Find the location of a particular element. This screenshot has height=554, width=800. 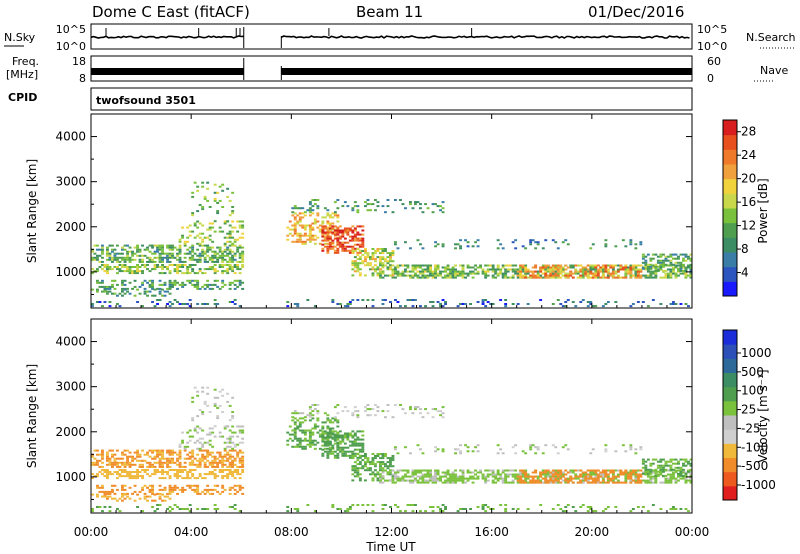

colorbar-frame is located at coordinates (730, 415).